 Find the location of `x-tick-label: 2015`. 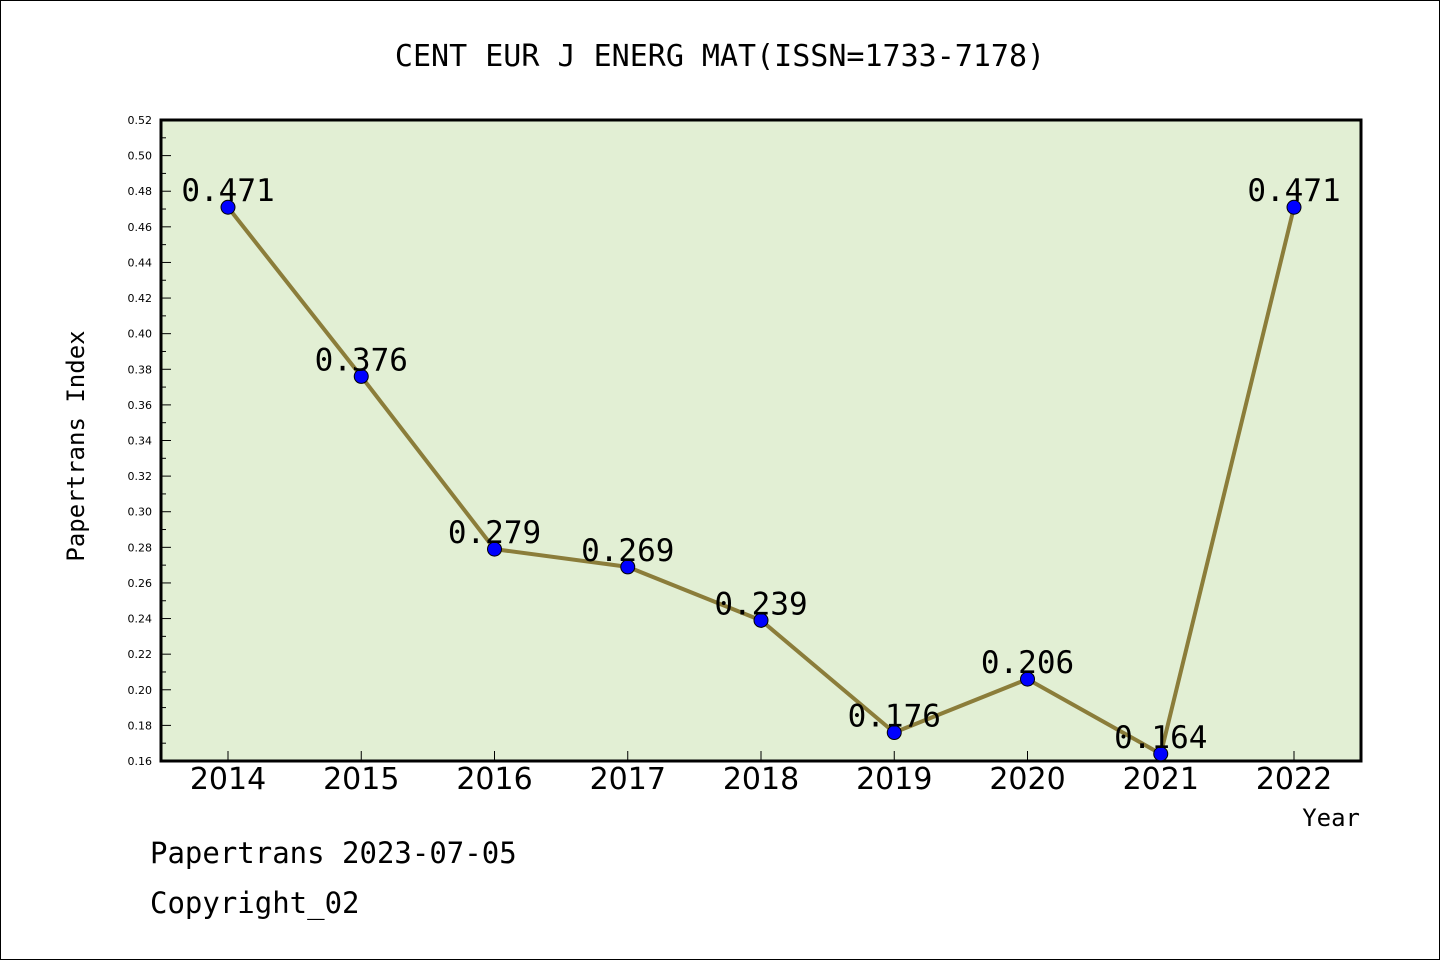

x-tick-label: 2015 is located at coordinates (361, 779).